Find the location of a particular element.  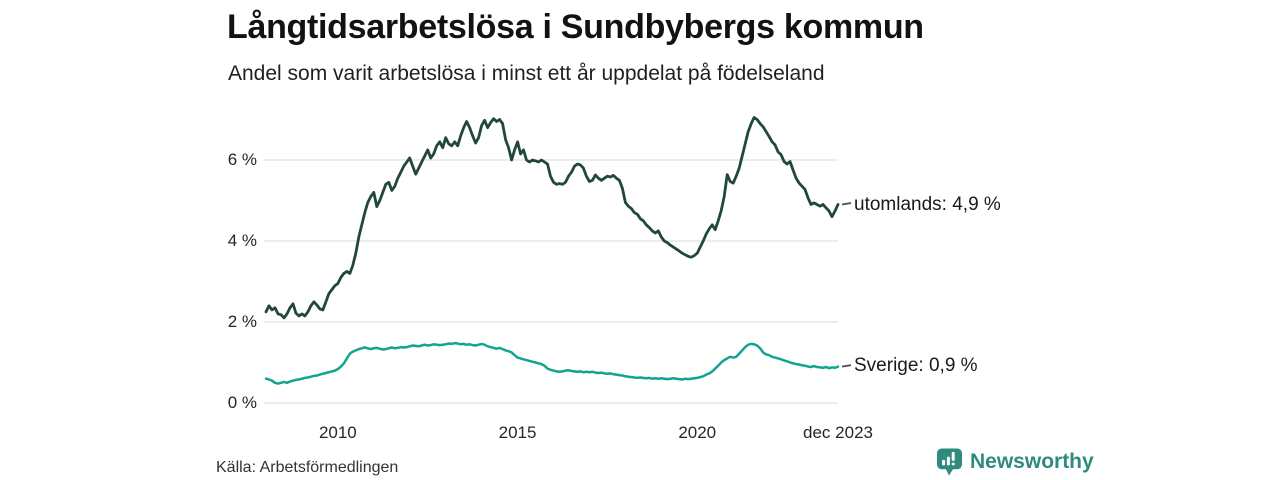

line-series-sverige is located at coordinates (552, 363).